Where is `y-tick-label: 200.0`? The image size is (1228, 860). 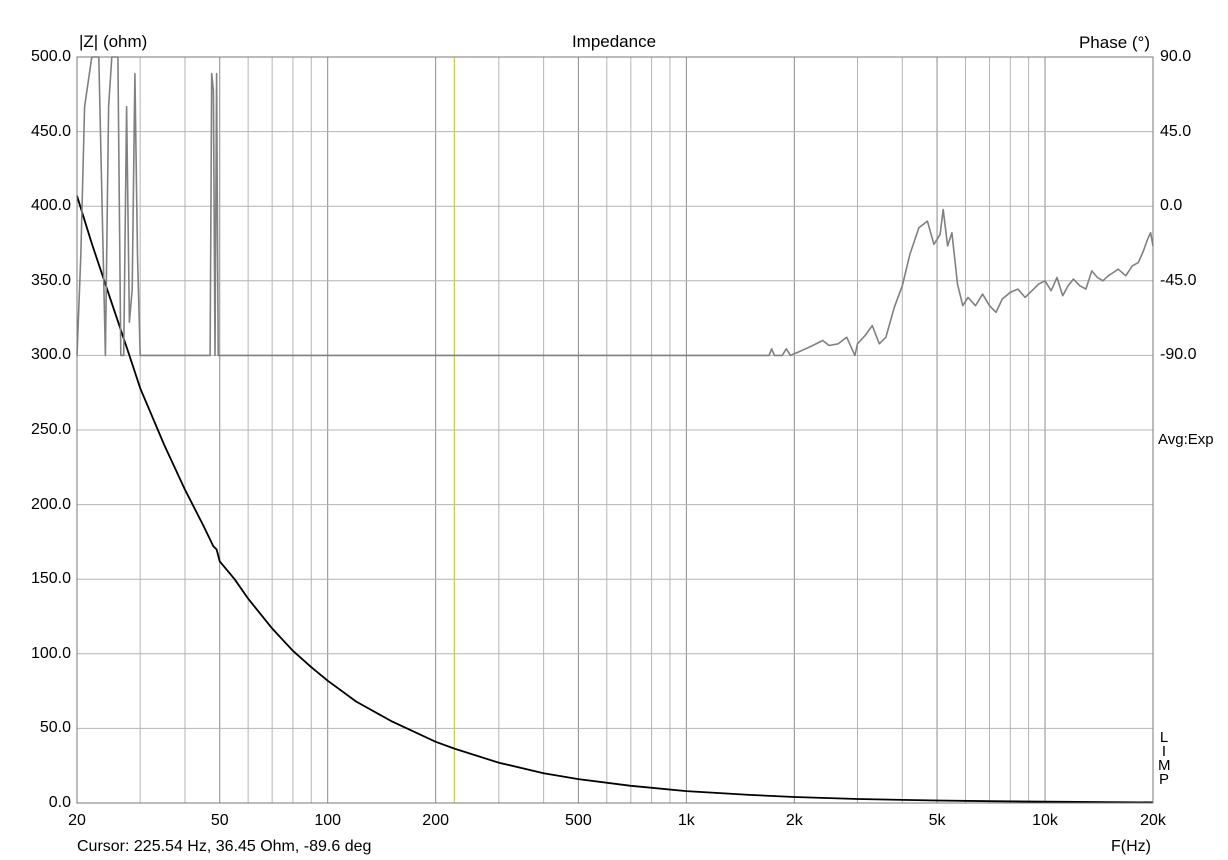 y-tick-label: 200.0 is located at coordinates (50, 504).